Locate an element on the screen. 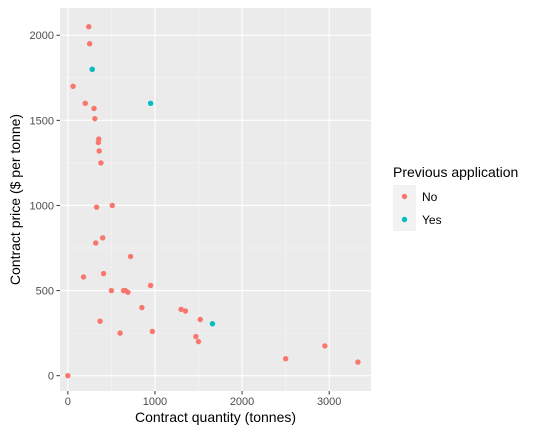  x-tick-label: 2000 is located at coordinates (242, 402).